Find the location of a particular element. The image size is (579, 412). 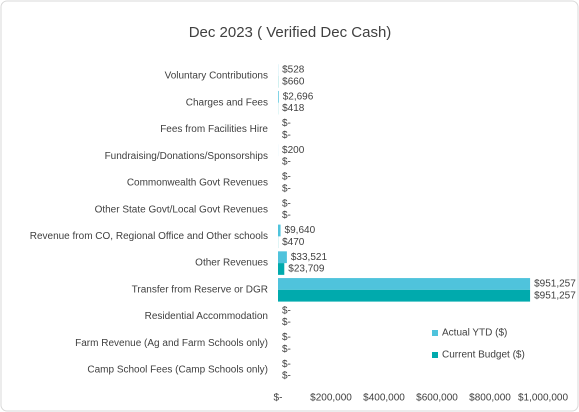

x-tick-label: $600,000 is located at coordinates (437, 398).